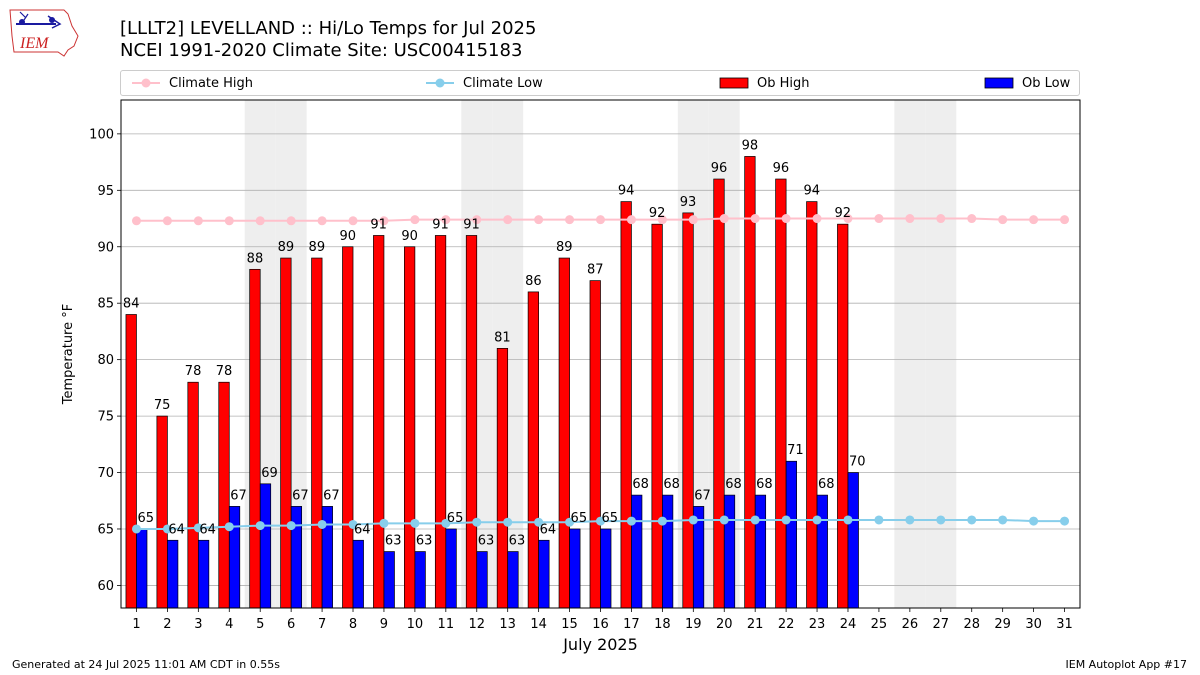  I want to click on ob-low-label: 63, so click(517, 541).